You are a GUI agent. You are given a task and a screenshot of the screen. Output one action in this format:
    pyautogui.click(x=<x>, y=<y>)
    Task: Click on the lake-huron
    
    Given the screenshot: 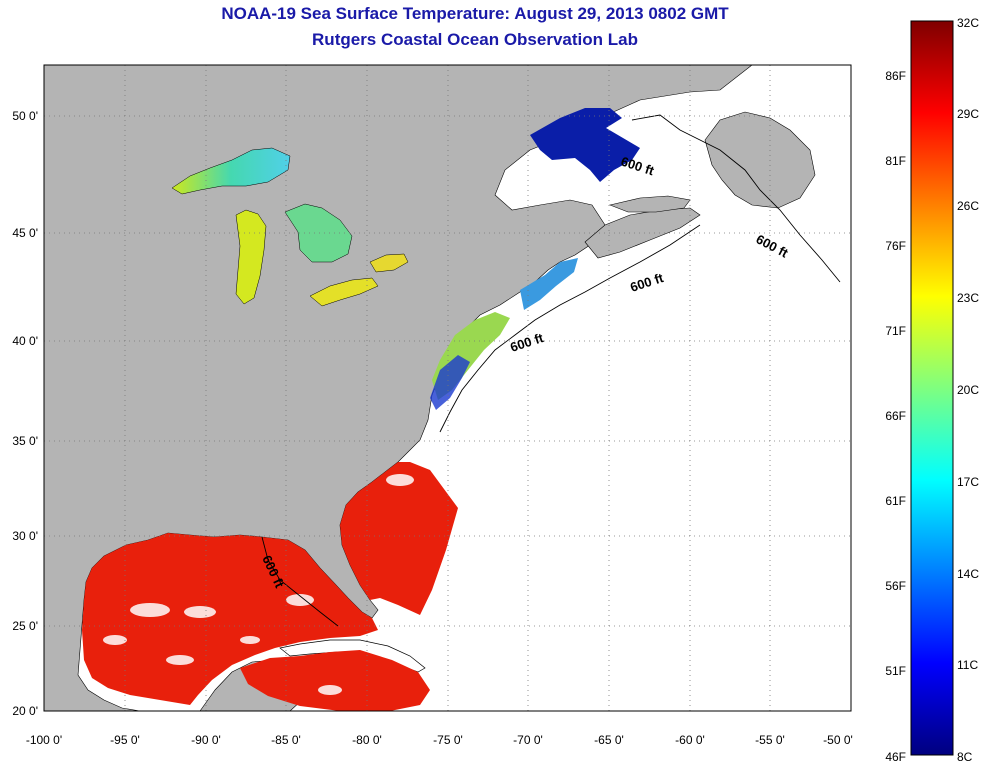 What is the action you would take?
    pyautogui.click(x=318, y=233)
    